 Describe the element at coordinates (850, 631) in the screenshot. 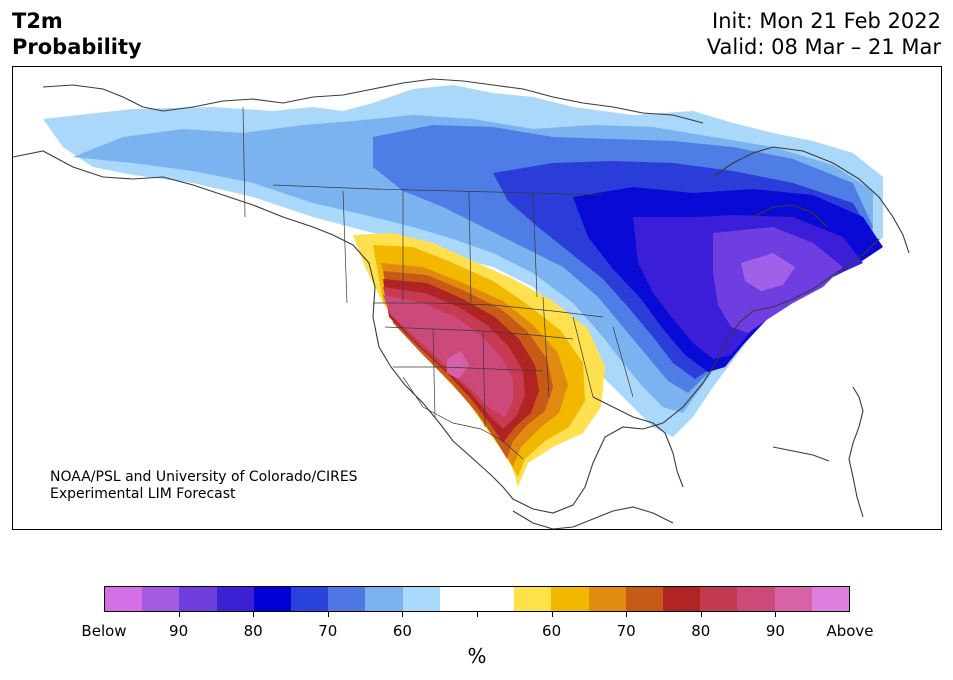

I see `colorbar-tick-label: Above` at that location.